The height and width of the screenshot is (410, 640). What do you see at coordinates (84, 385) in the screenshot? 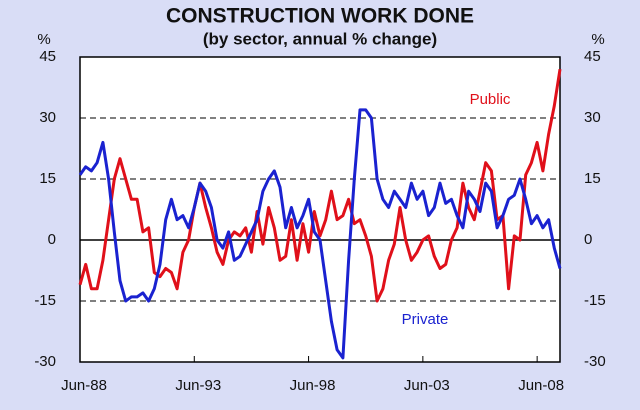
I see `x-tick-label: Jun-88` at bounding box center [84, 385].